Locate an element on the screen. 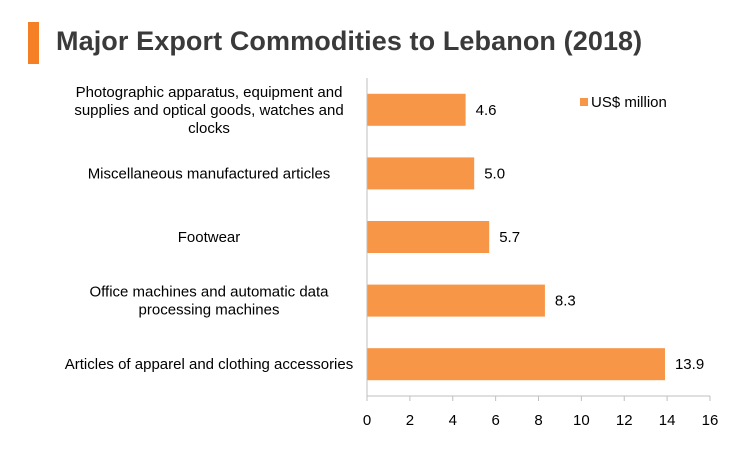 The height and width of the screenshot is (450, 751). data-label-5: 13.9 is located at coordinates (689, 364).